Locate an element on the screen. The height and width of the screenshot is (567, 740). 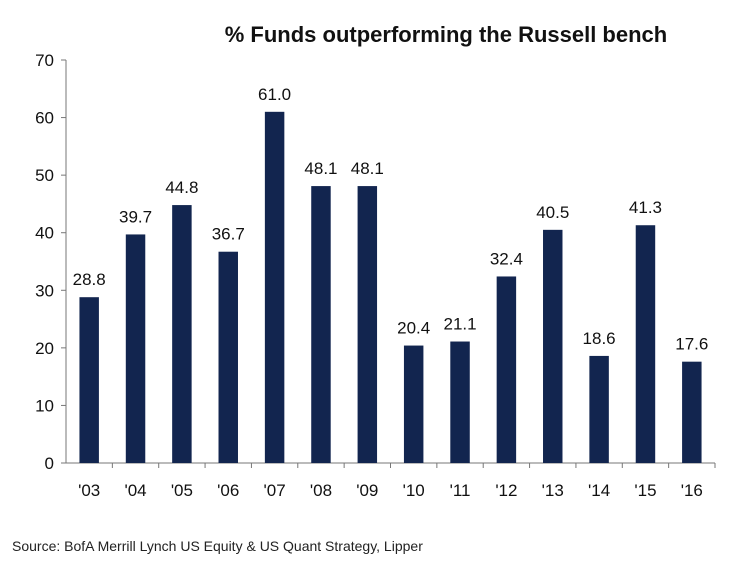
chart-title: % Funds outperforming the Russell bench is located at coordinates (446, 34).